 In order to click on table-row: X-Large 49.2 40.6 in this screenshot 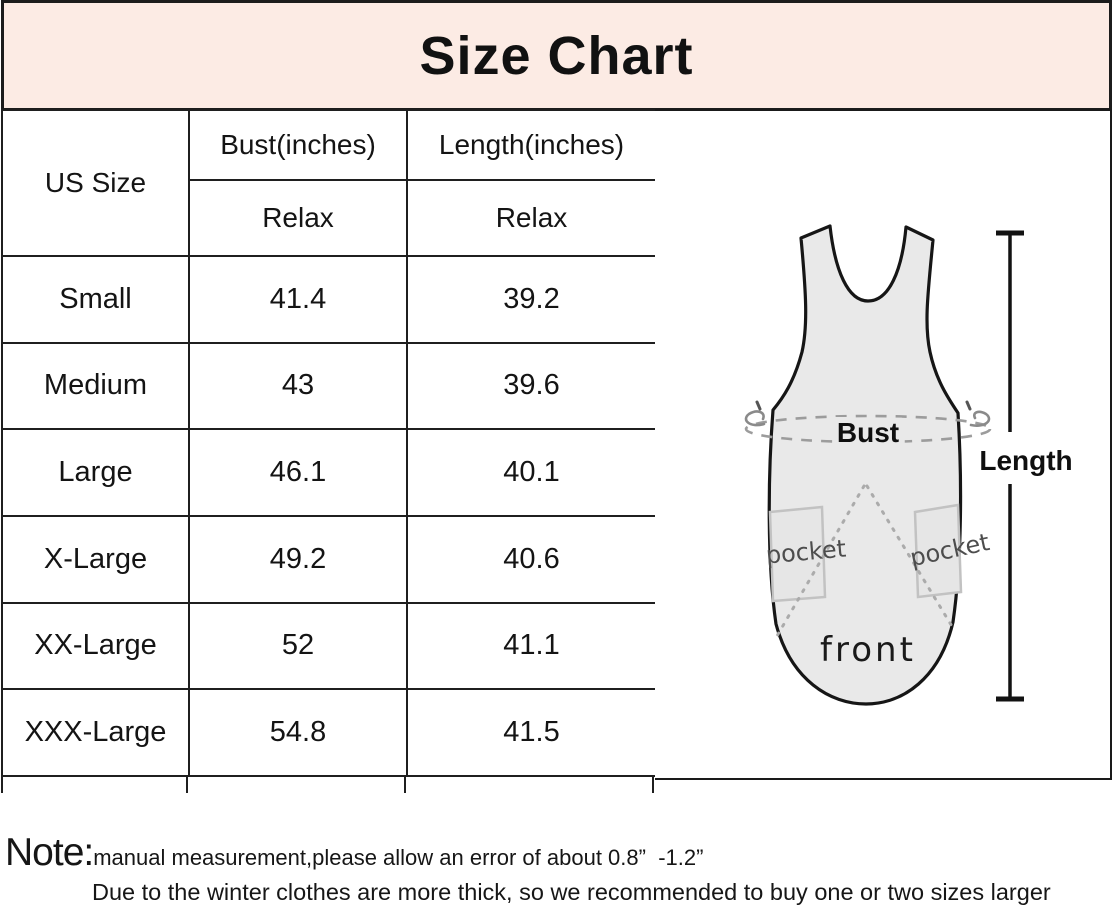, I will do `click(329, 559)`.